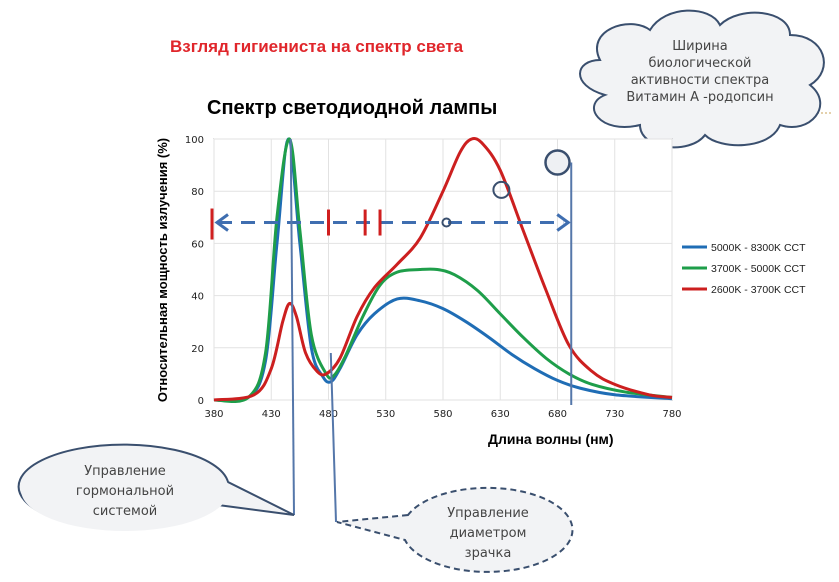 This screenshot has height=582, width=839. I want to click on cloud-line: активности спектра, so click(700, 80).